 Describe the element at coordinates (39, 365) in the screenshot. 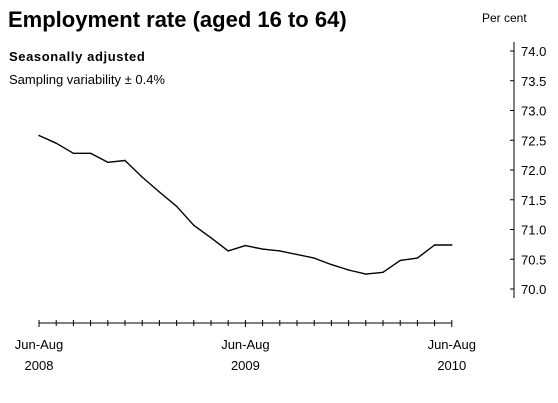

I see `x-tick-label-year: 2008` at that location.